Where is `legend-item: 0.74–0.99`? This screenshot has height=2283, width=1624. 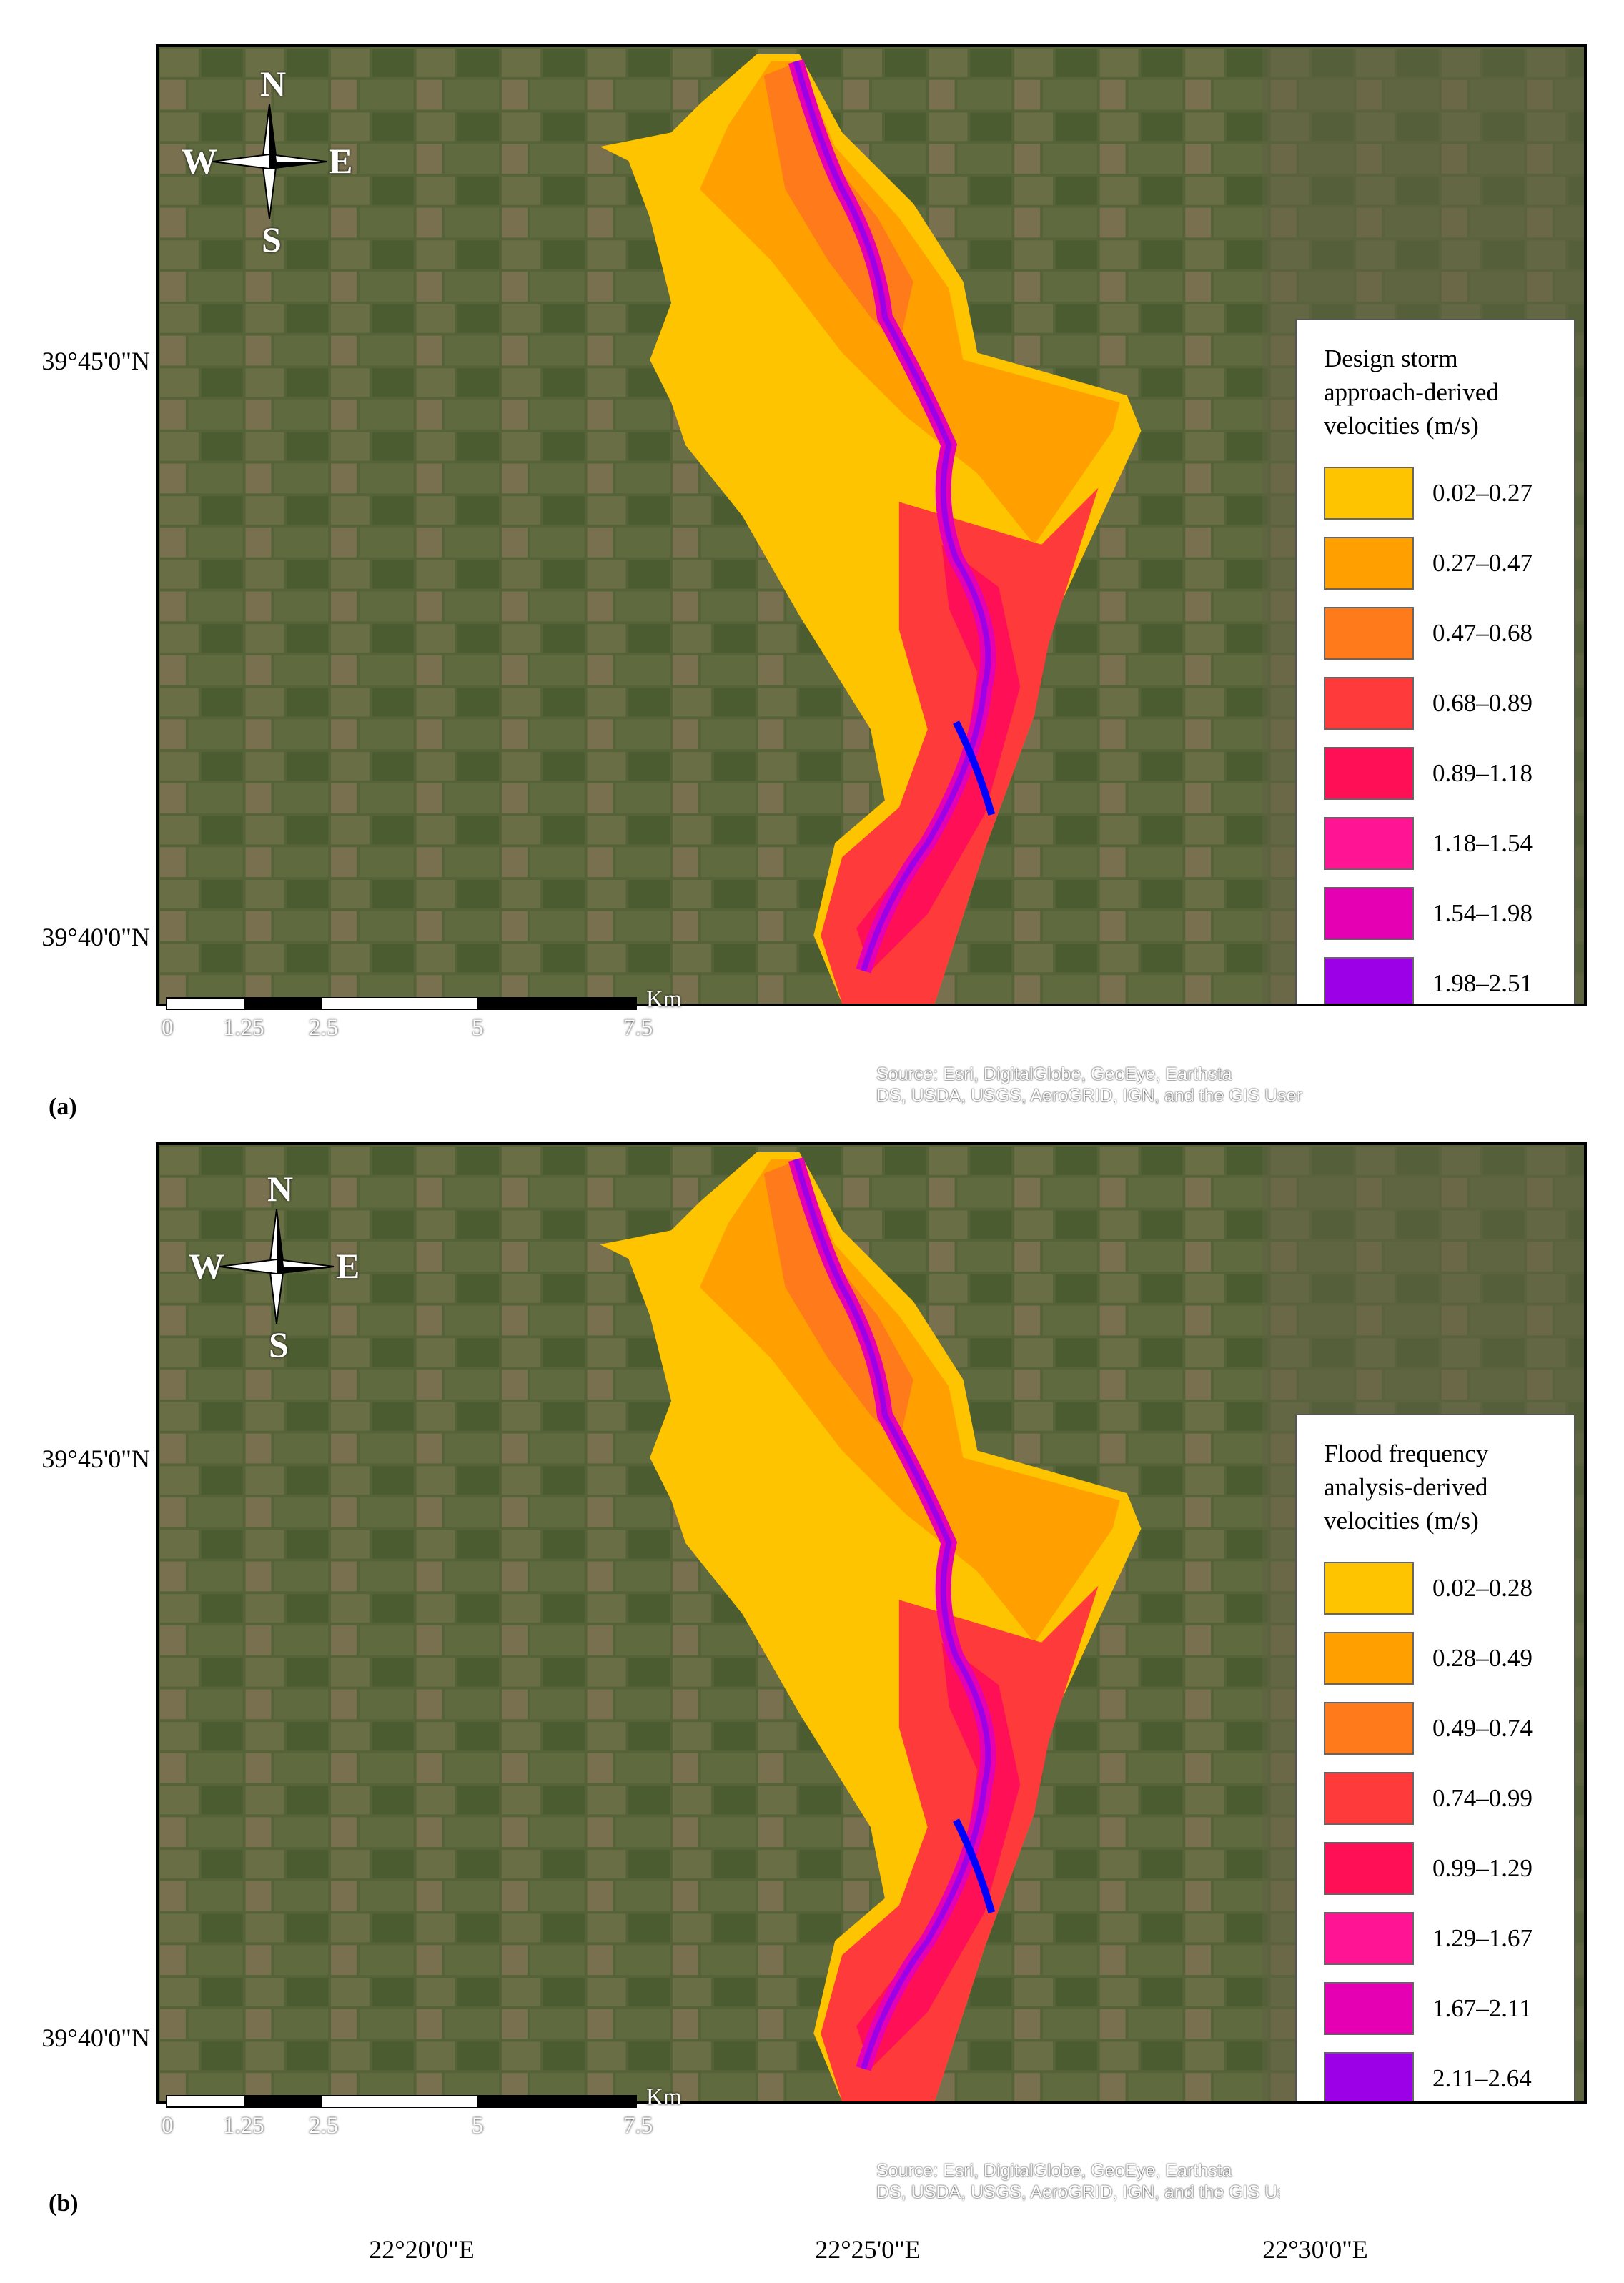 legend-item: 0.74–0.99 is located at coordinates (1441, 1798).